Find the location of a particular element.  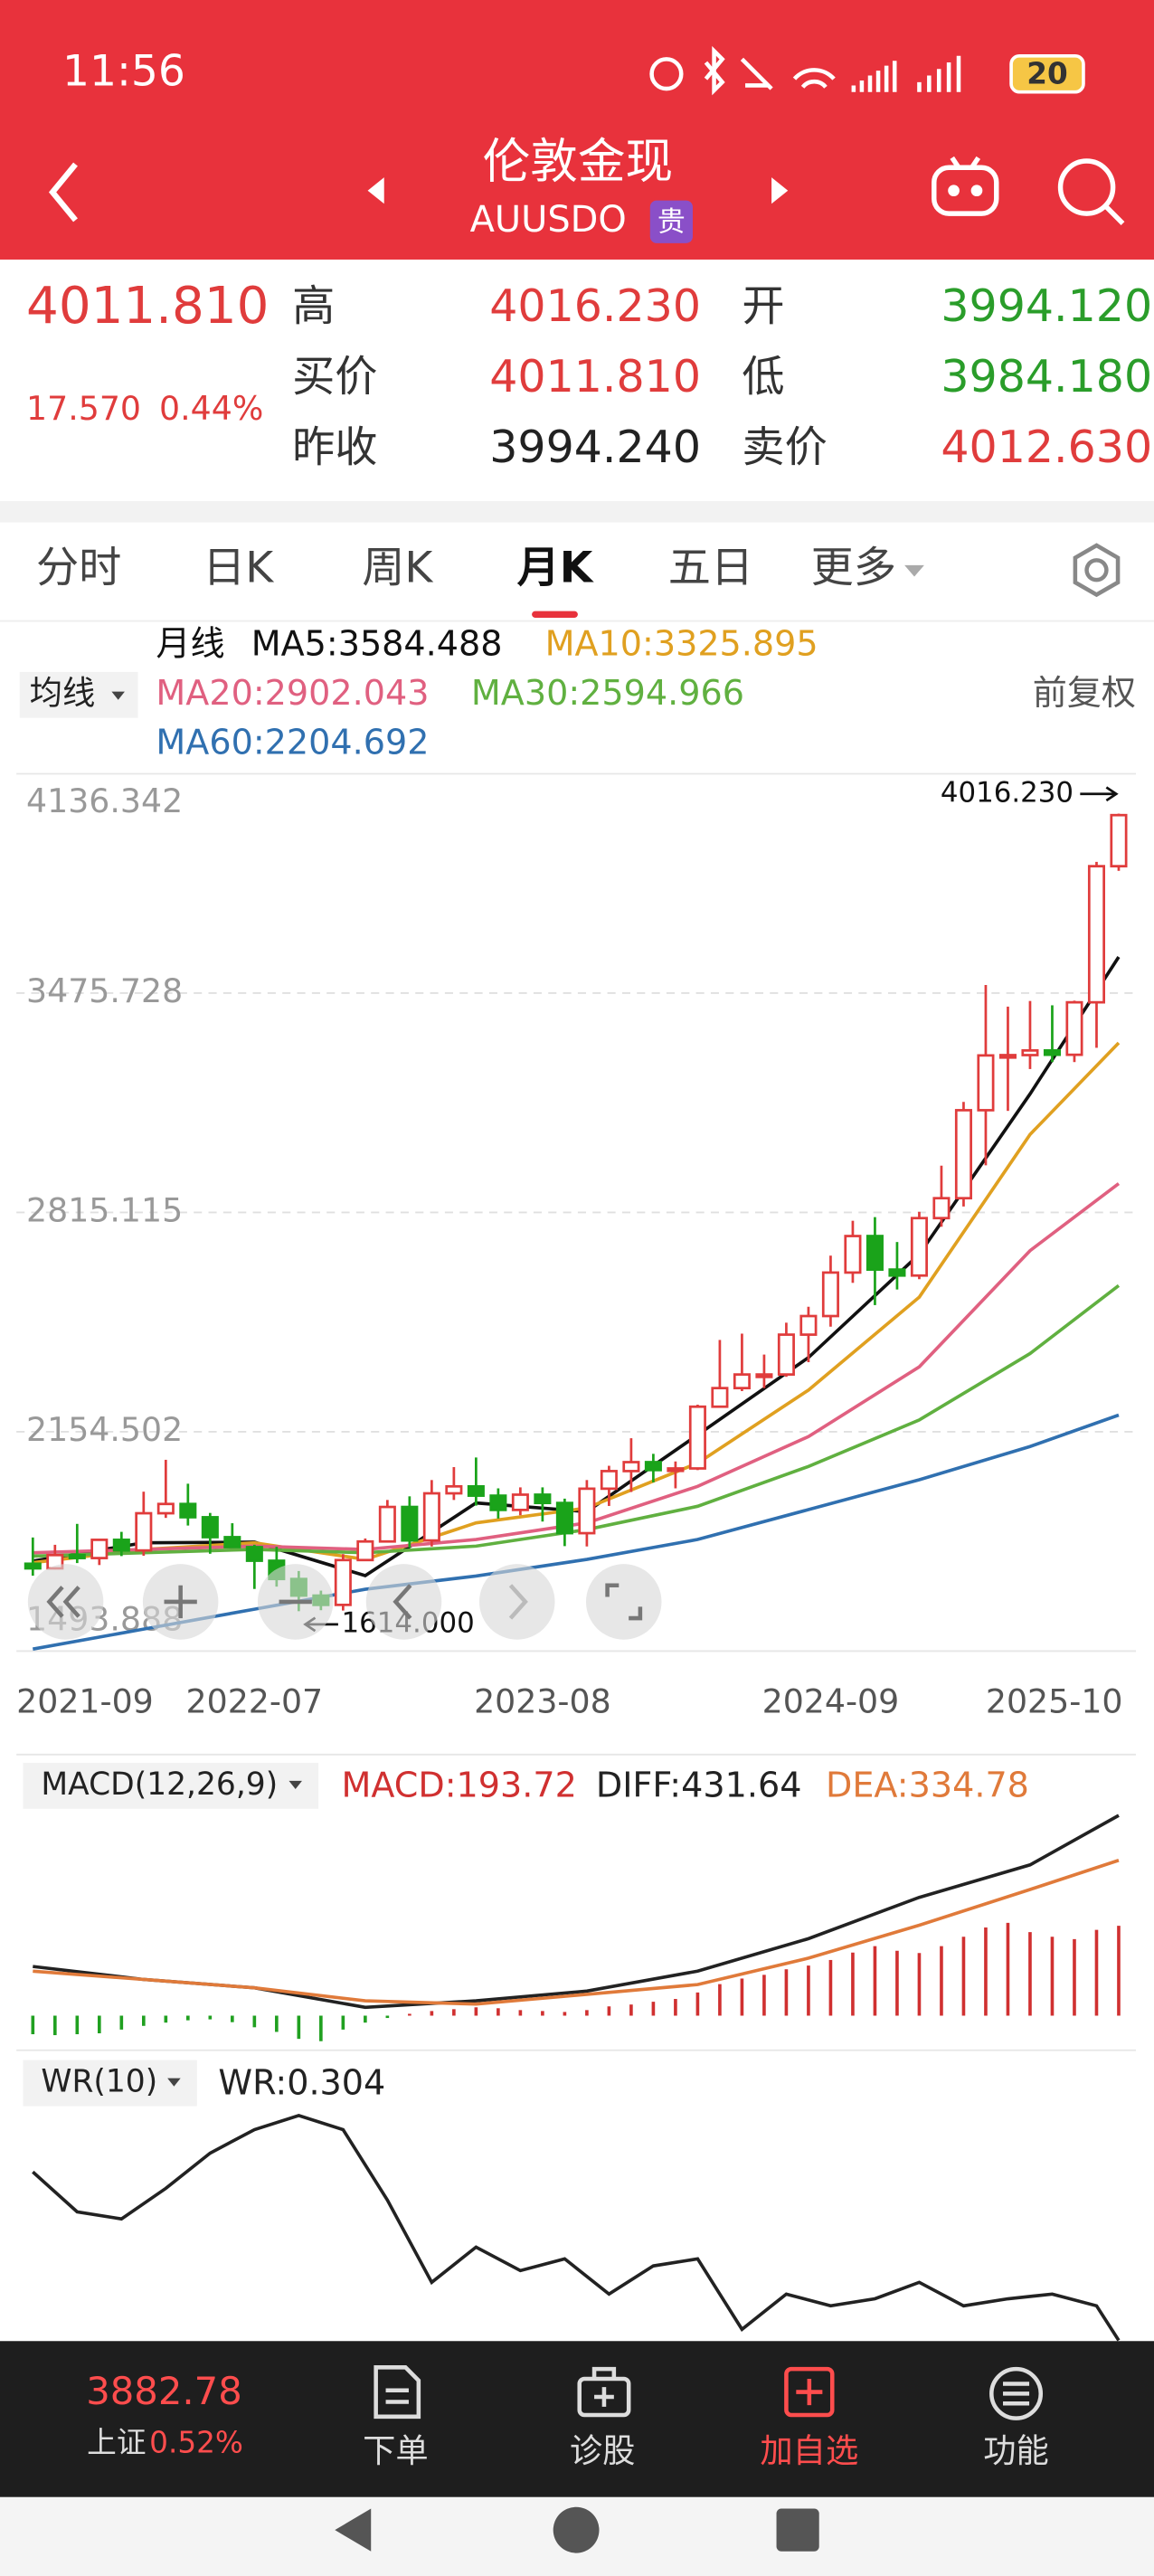

more-arrow is located at coordinates (914, 570).